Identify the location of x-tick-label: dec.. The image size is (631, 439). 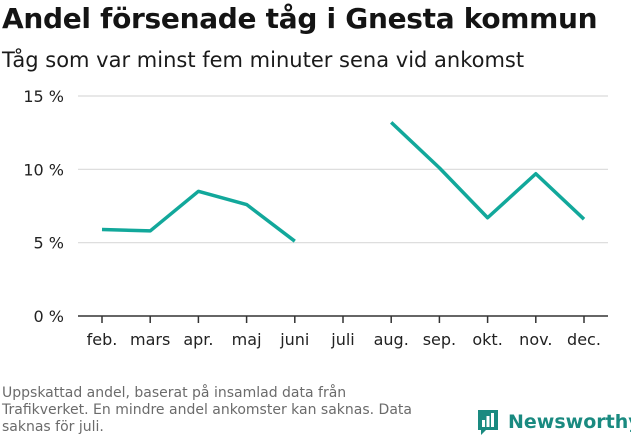
(584, 339).